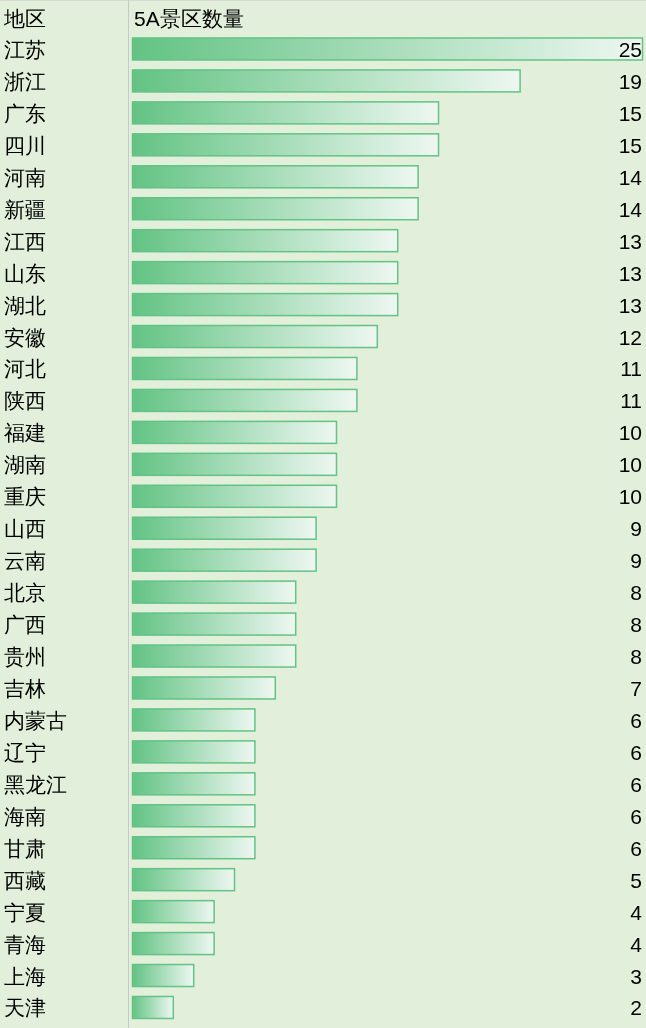  I want to click on category: 青海, so click(25, 944).